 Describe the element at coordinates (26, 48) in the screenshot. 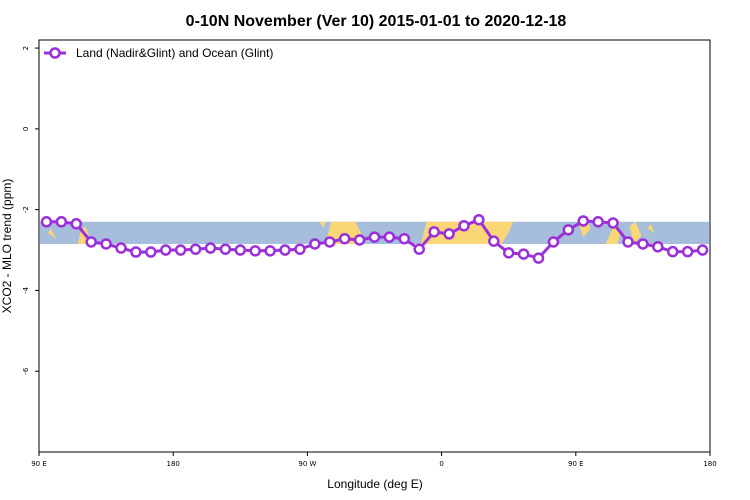

I see `y-tick-label: 2` at that location.